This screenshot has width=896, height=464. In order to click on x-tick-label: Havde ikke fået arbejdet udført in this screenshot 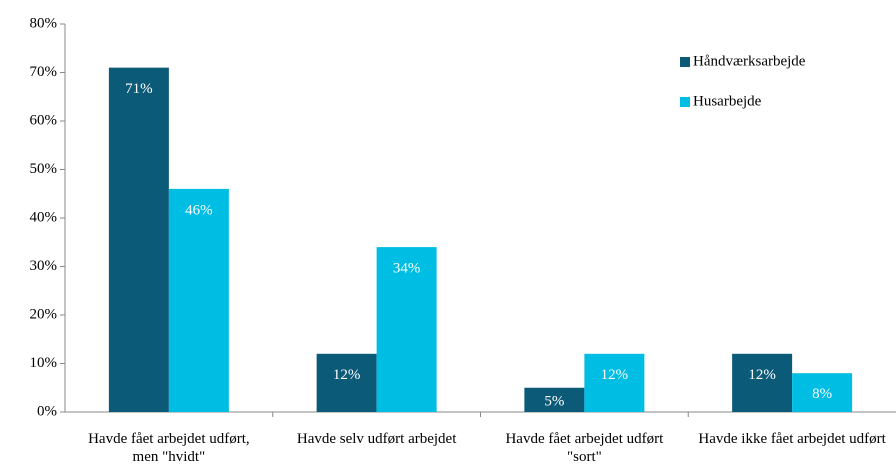, I will do `click(792, 439)`.